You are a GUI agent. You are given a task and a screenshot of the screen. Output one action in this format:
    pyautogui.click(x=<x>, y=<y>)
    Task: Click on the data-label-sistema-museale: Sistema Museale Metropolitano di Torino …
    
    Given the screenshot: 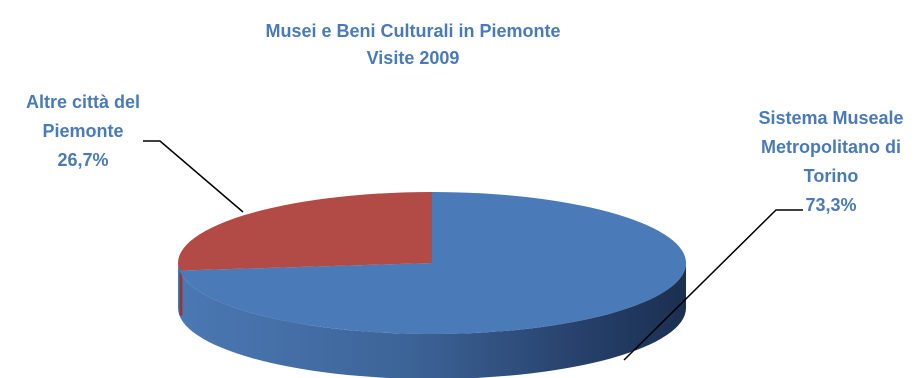 What is the action you would take?
    pyautogui.click(x=831, y=162)
    